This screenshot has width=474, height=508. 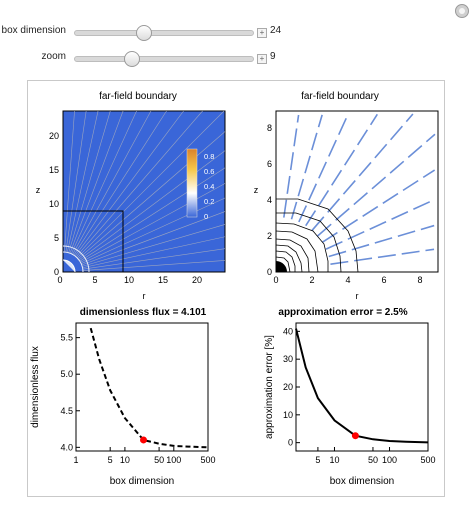 I want to click on zoom-slider-track, so click(x=164, y=59).